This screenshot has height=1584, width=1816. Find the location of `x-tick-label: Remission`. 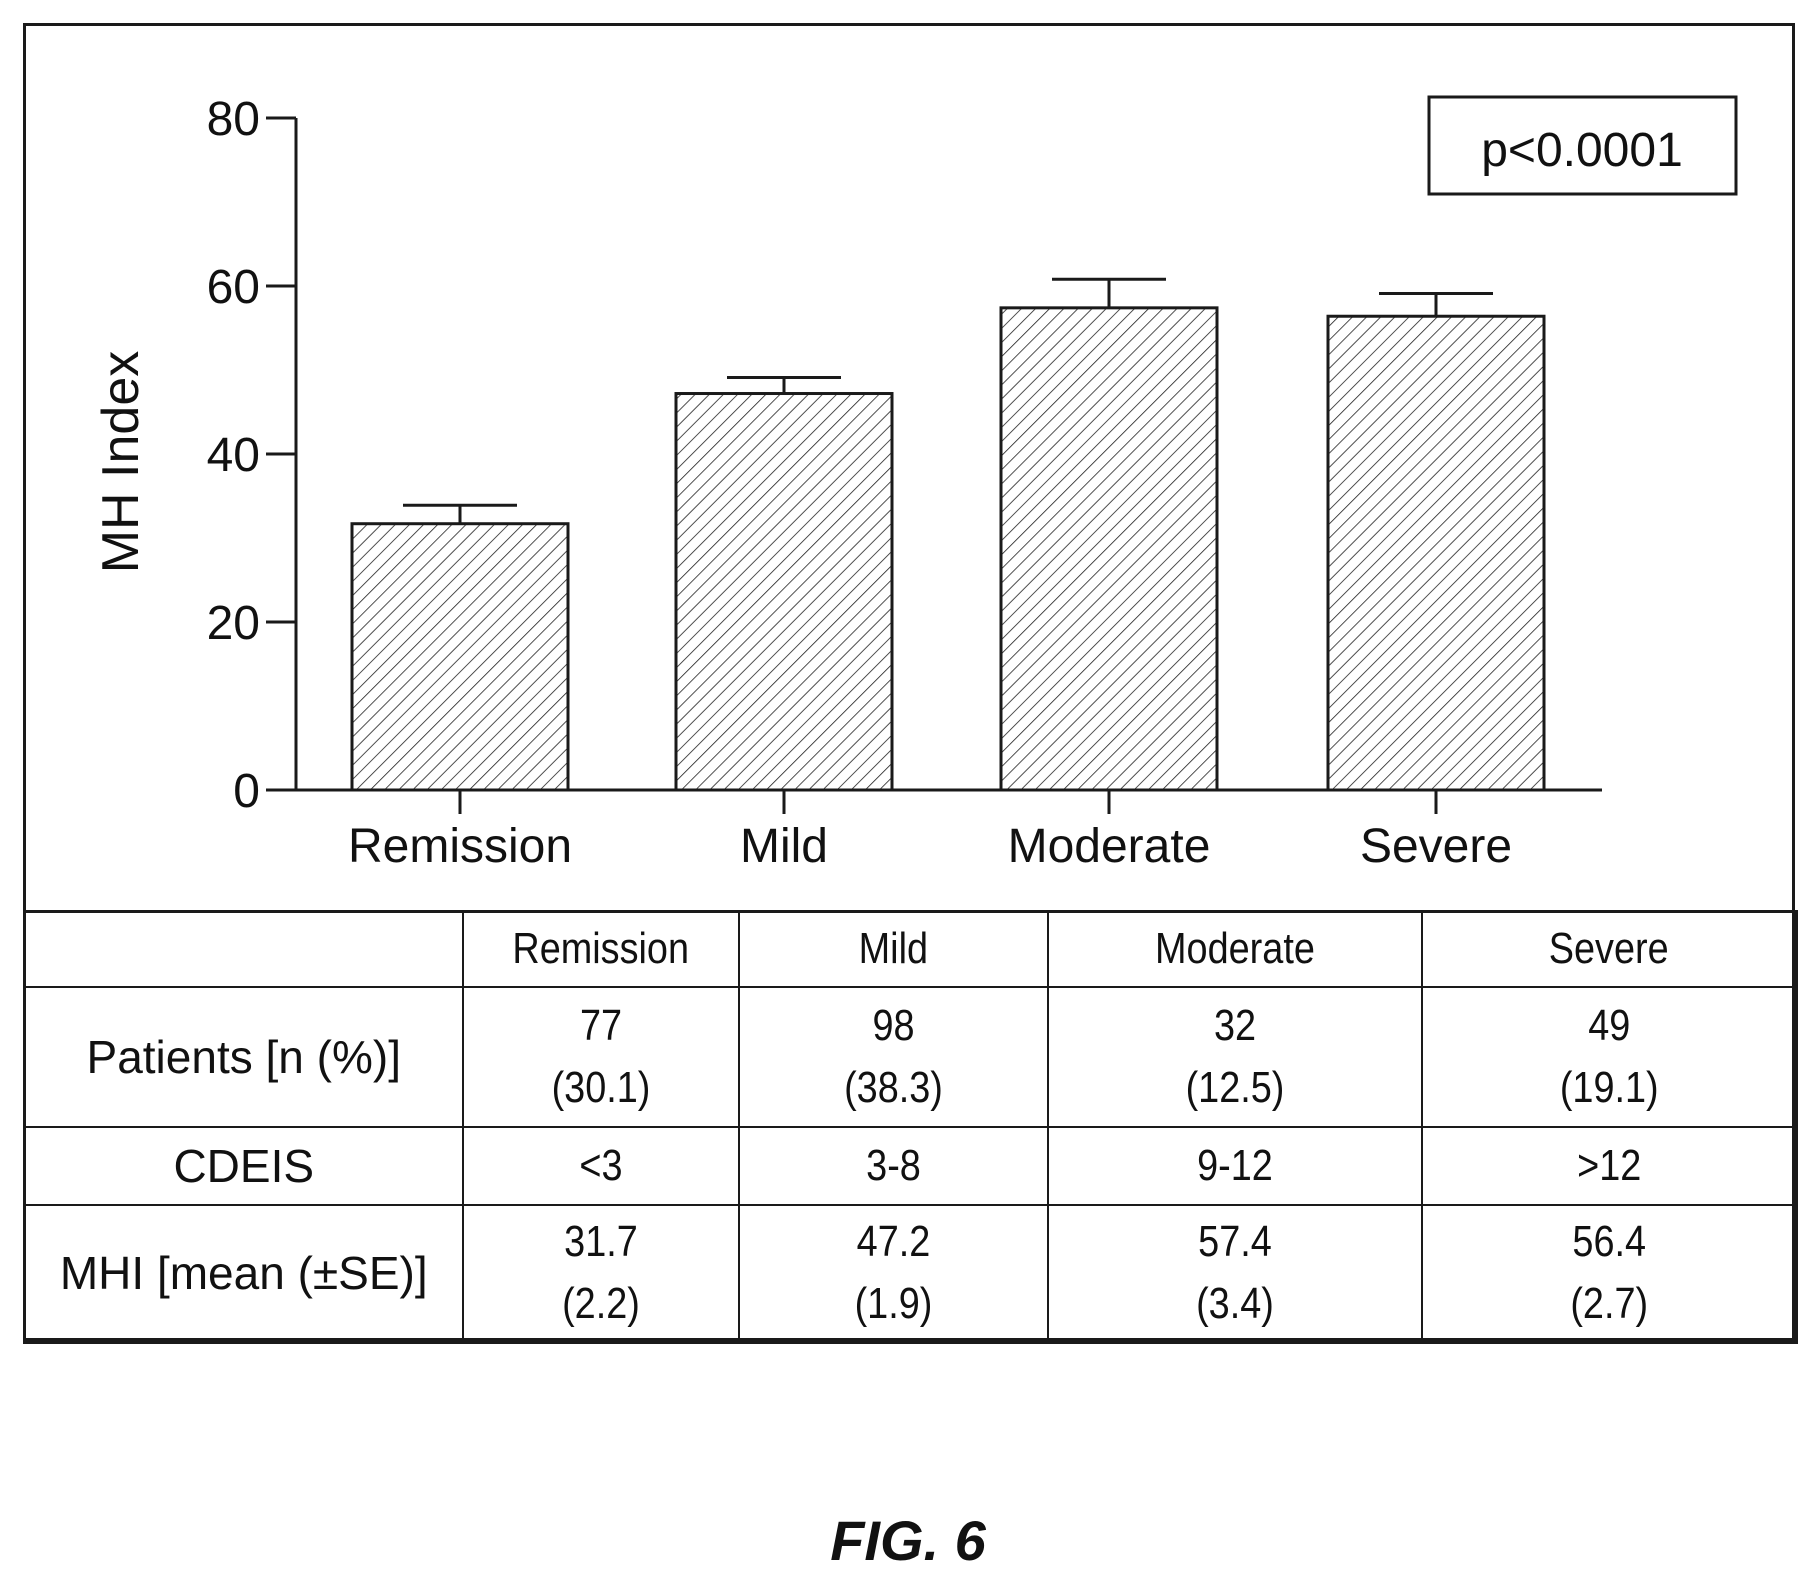

x-tick-label: Remission is located at coordinates (460, 846).